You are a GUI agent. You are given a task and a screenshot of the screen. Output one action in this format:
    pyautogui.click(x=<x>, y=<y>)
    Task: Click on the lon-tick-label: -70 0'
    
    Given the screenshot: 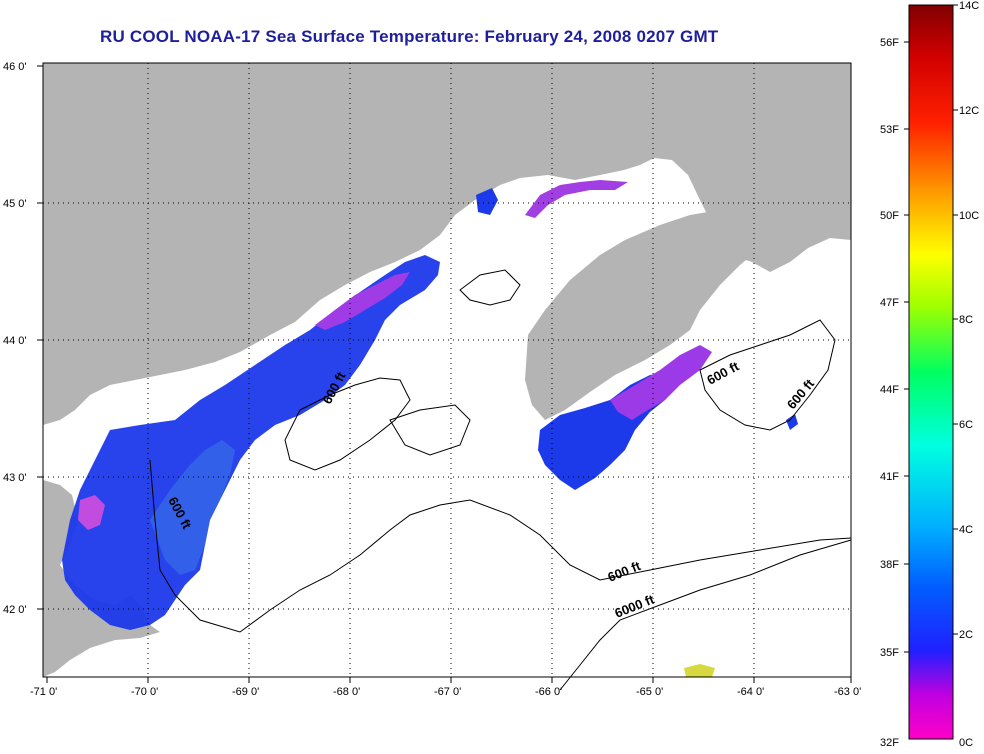 What is the action you would take?
    pyautogui.click(x=144, y=692)
    